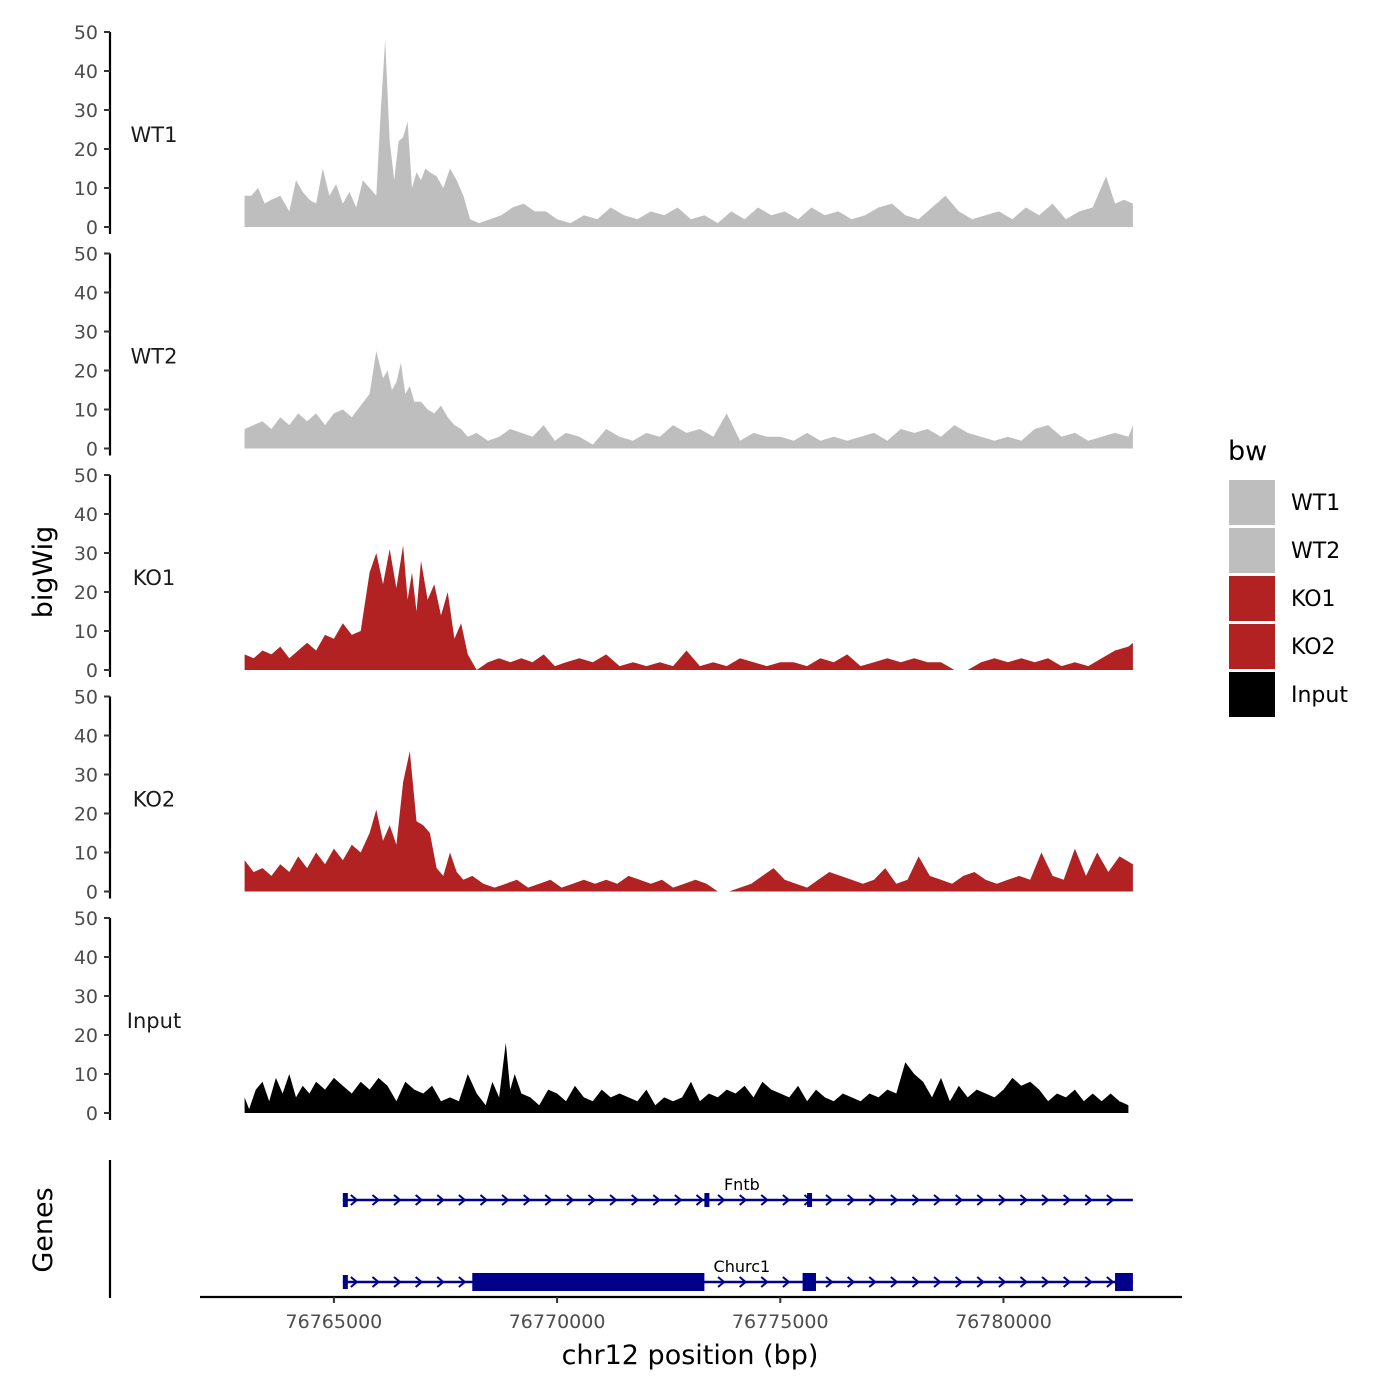 The image size is (1400, 1400). I want to click on y-axis-title: bigWig, so click(43, 572).